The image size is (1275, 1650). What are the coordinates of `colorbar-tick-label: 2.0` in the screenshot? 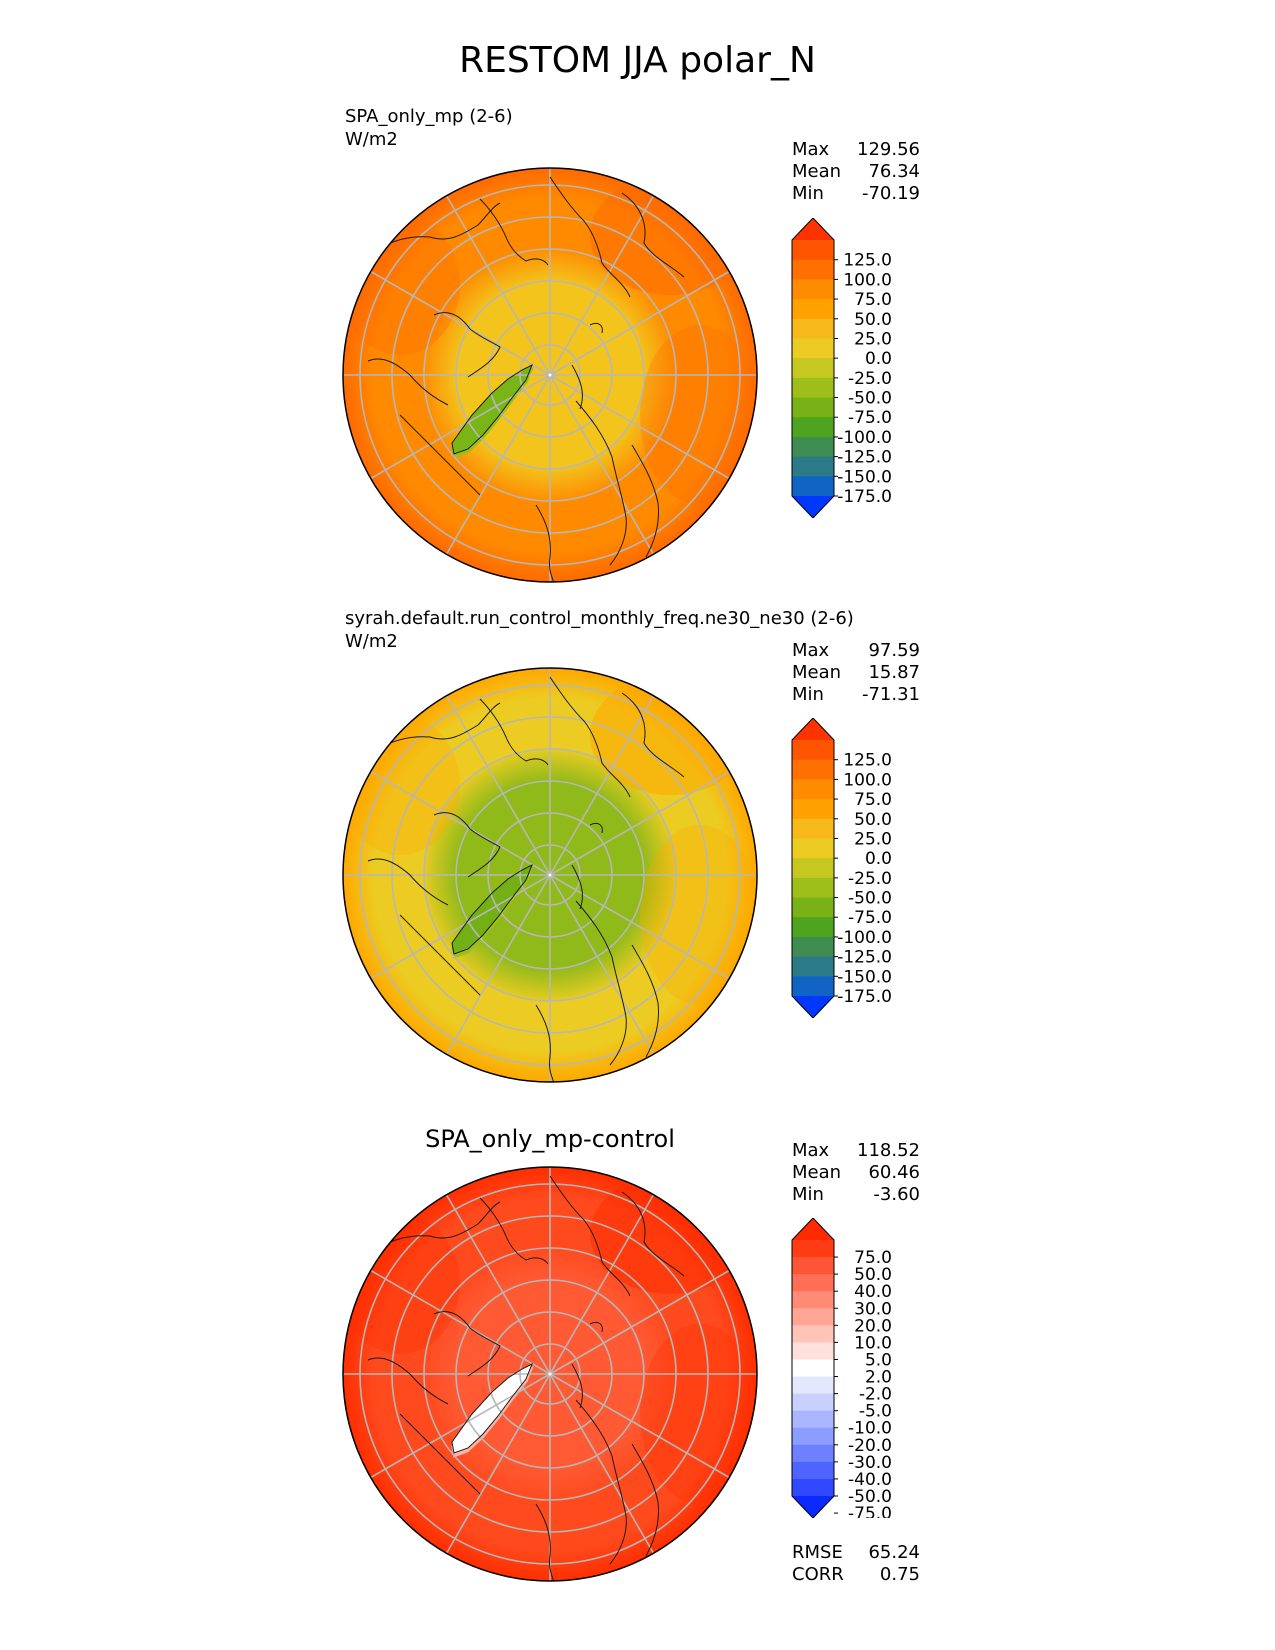 It's located at (878, 1378).